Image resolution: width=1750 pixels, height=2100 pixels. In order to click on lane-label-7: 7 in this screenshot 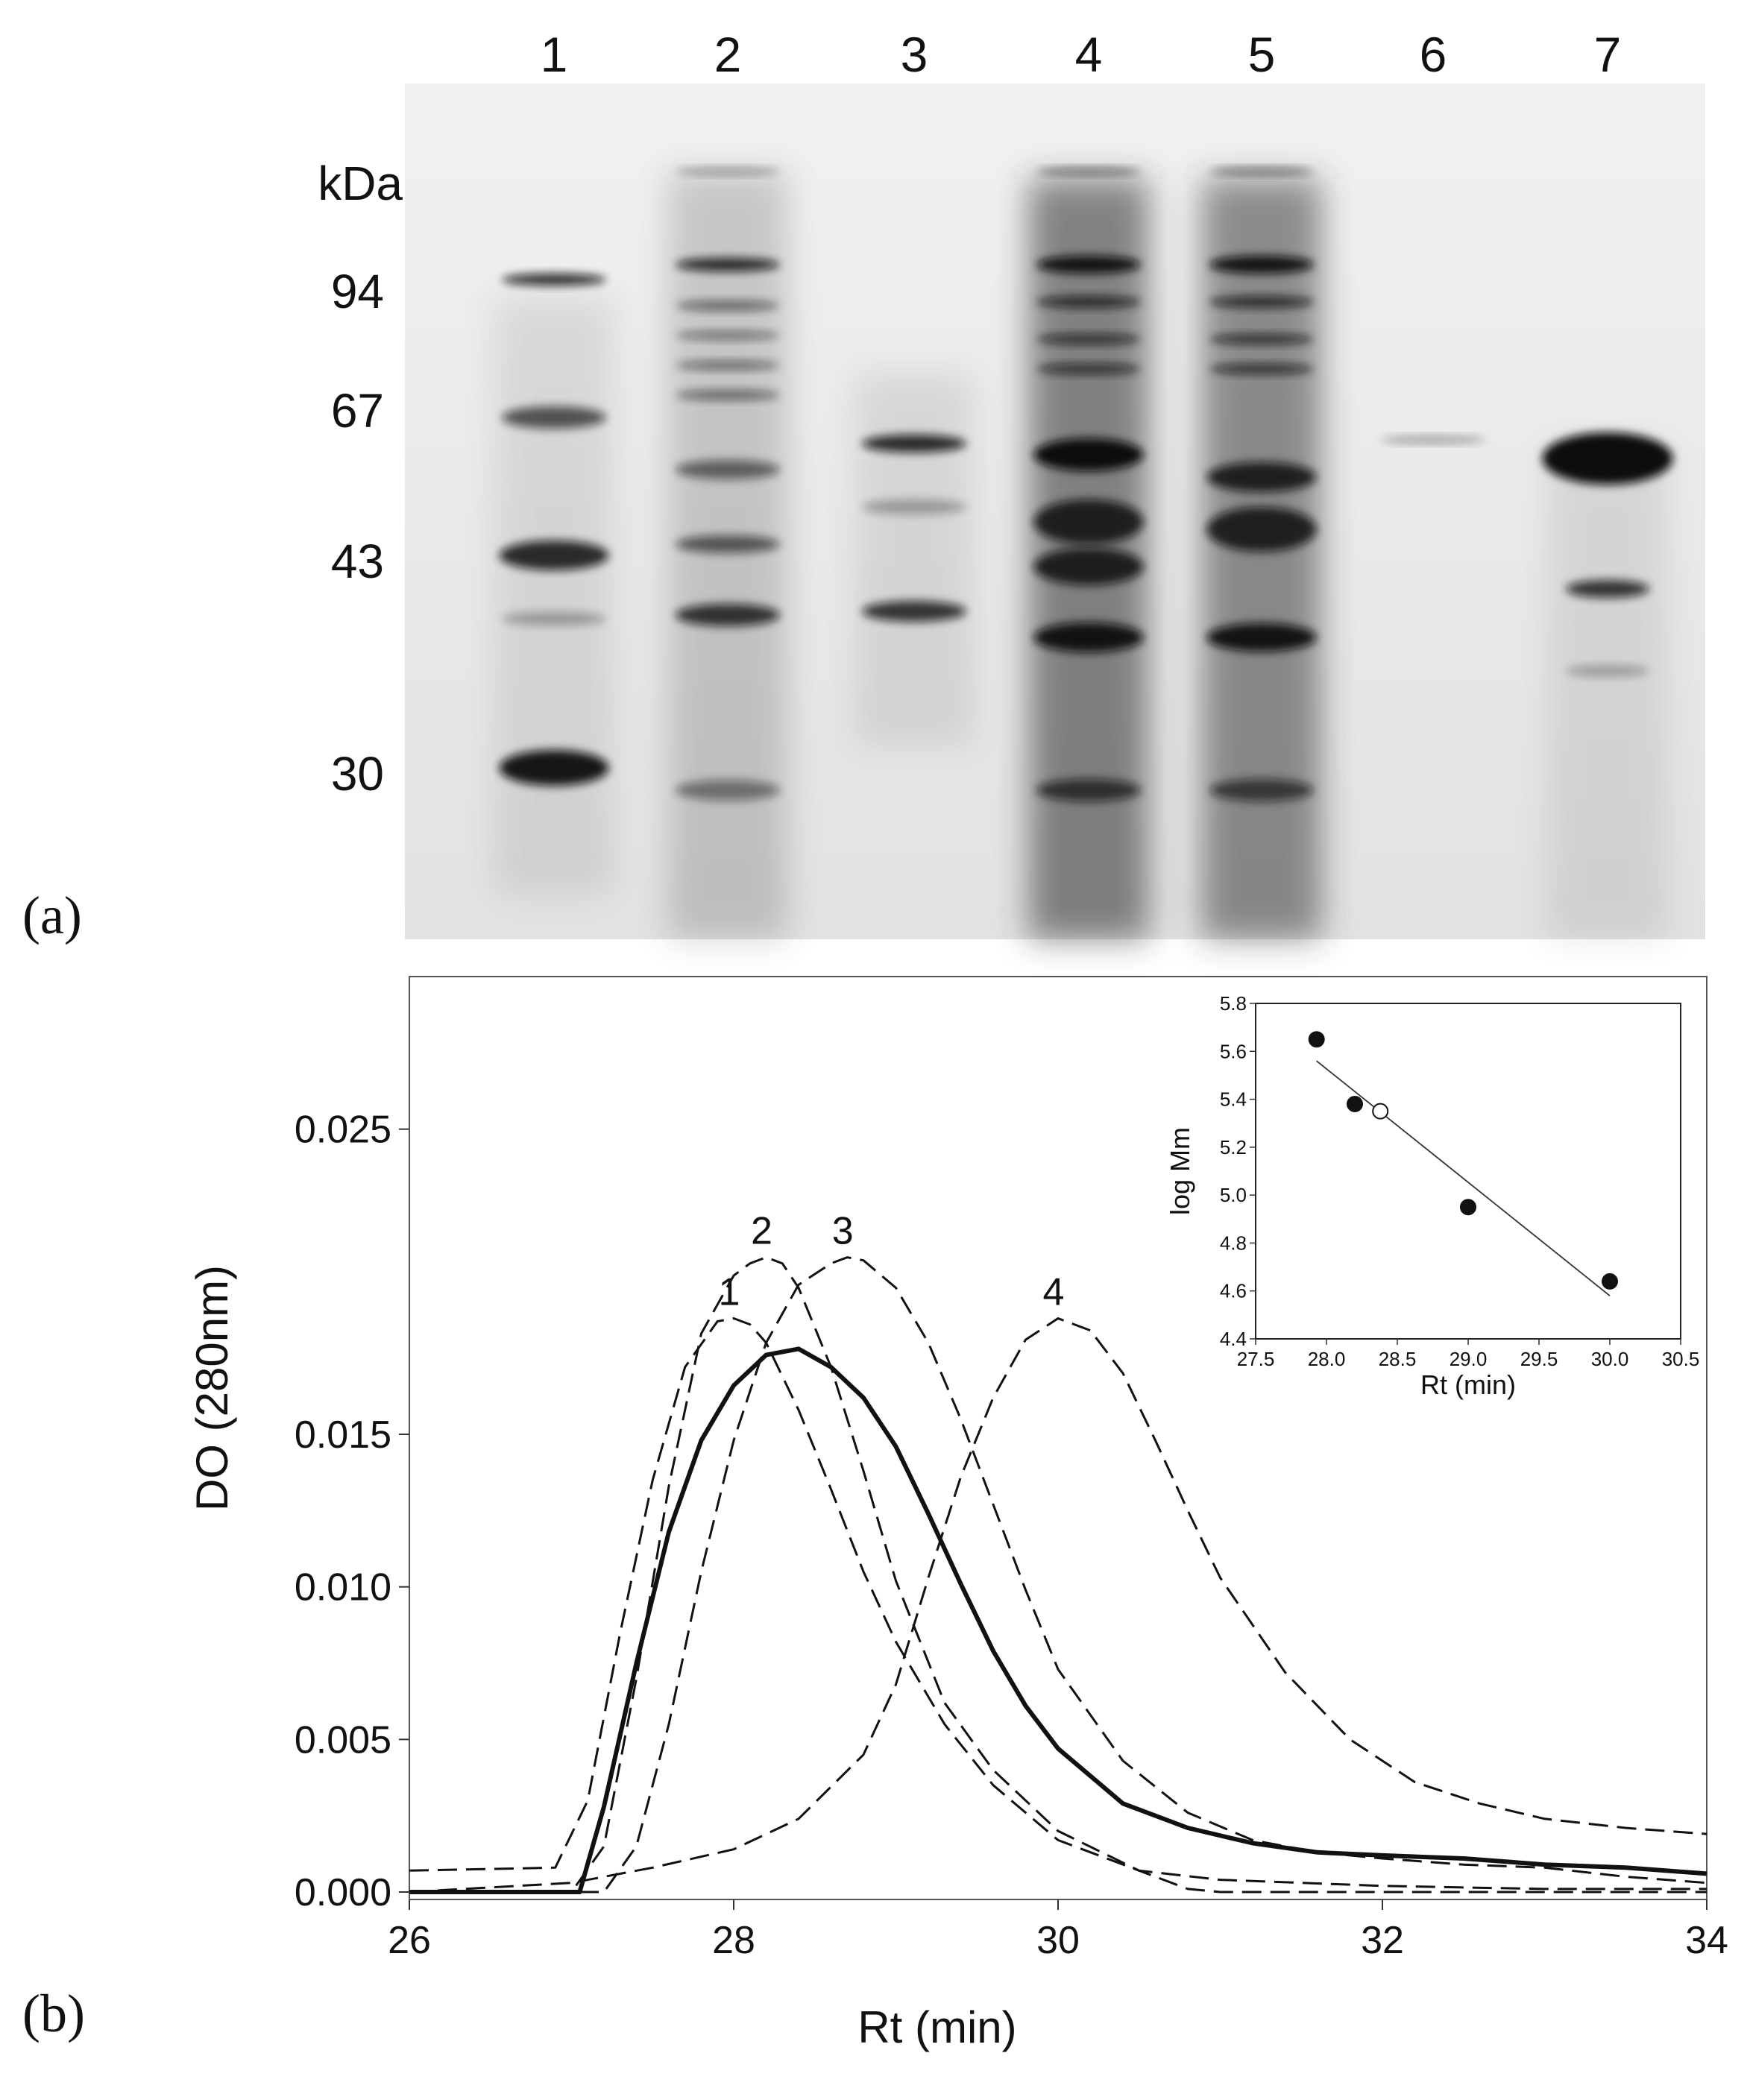, I will do `click(1608, 54)`.